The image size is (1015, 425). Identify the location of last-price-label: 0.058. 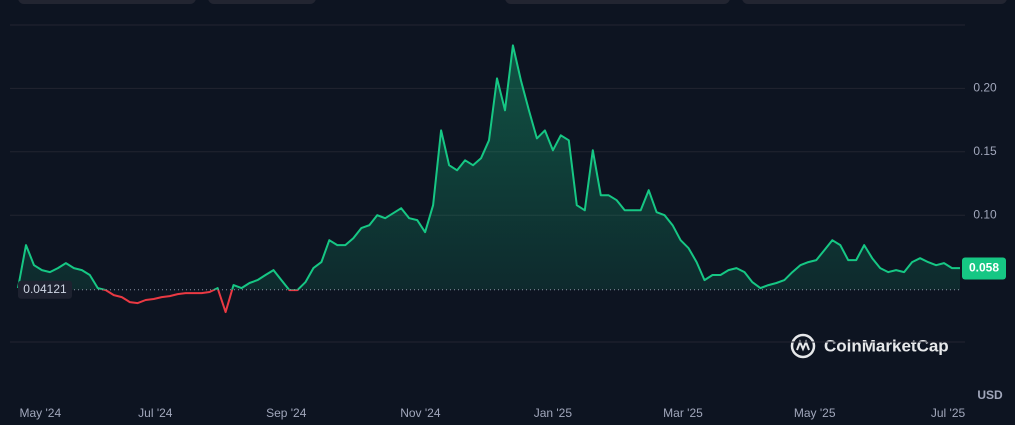
(984, 268).